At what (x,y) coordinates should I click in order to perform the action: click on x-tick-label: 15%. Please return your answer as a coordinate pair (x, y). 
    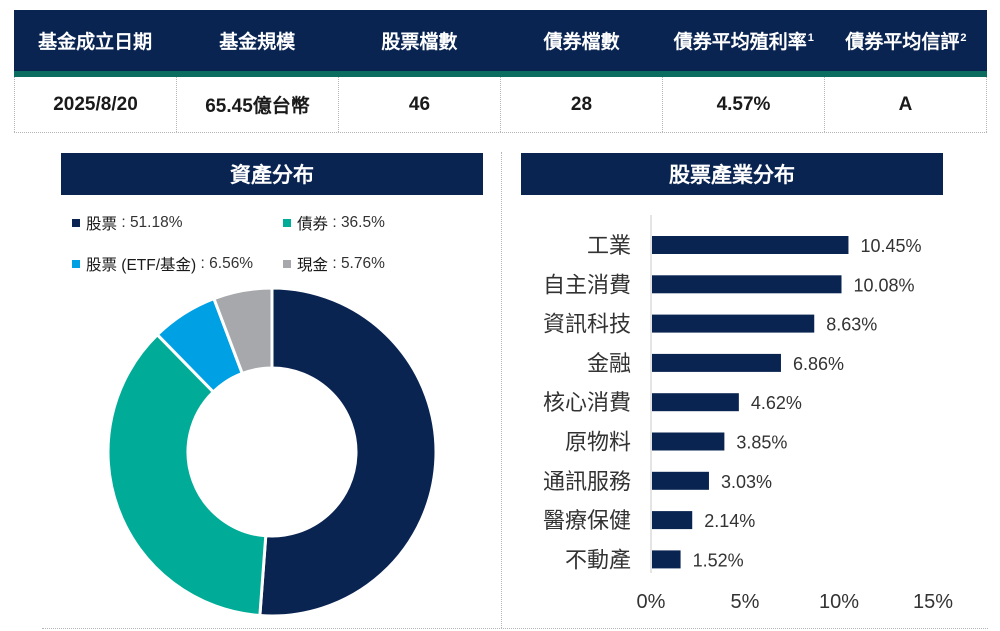
    Looking at the image, I should click on (933, 602).